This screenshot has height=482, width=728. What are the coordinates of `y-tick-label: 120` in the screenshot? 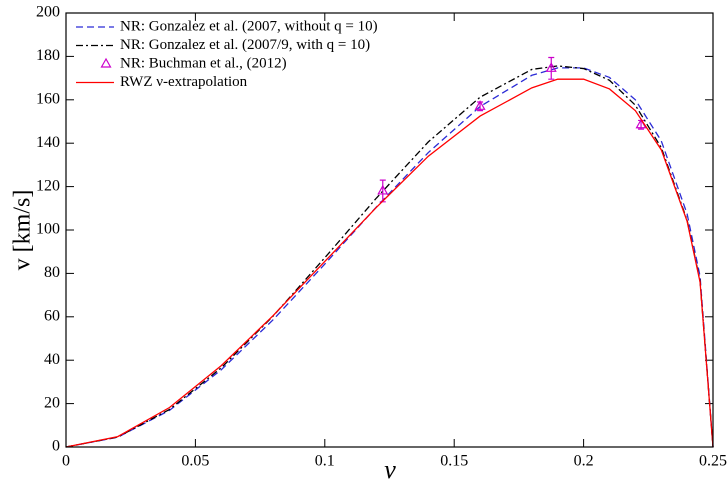 It's located at (48, 185).